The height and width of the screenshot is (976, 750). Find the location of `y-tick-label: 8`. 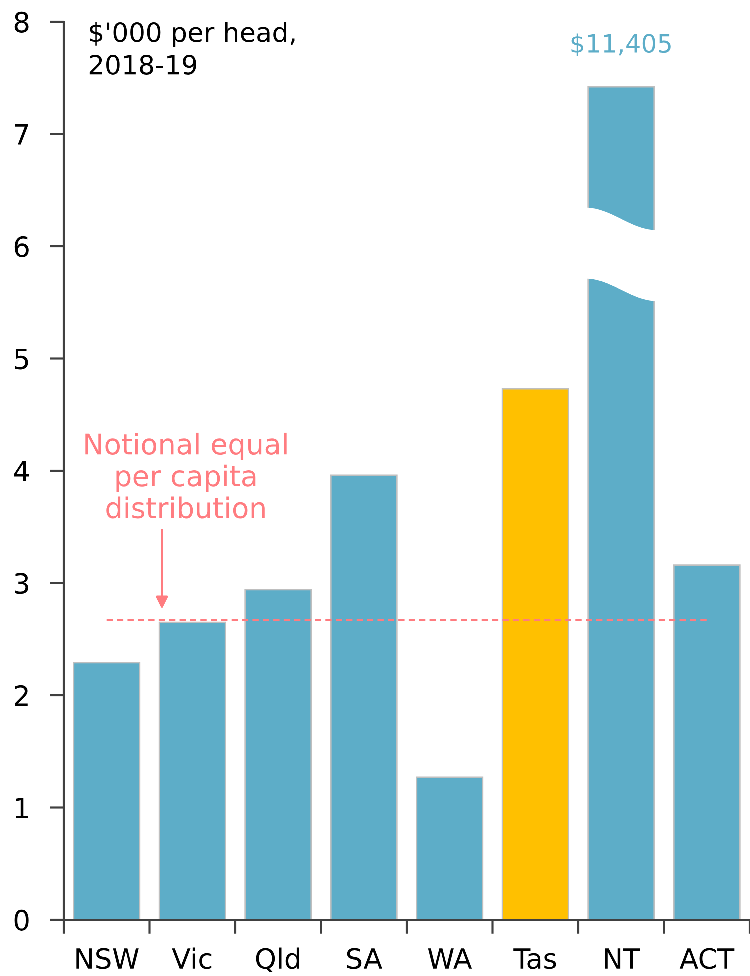

y-tick-label: 8 is located at coordinates (21, 22).